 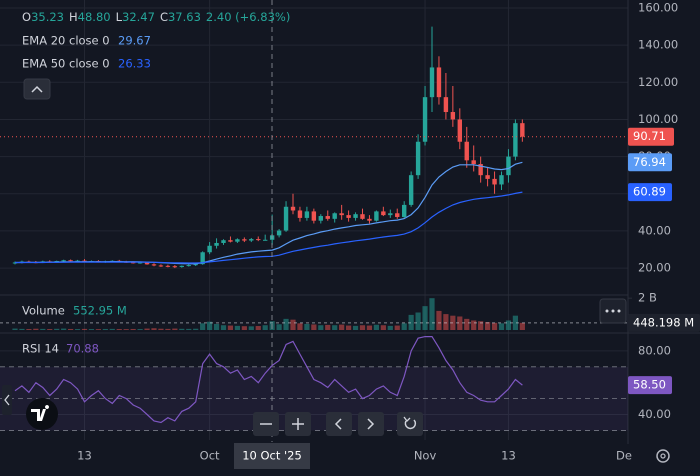 I want to click on scroll-forward-button, so click(x=371, y=424).